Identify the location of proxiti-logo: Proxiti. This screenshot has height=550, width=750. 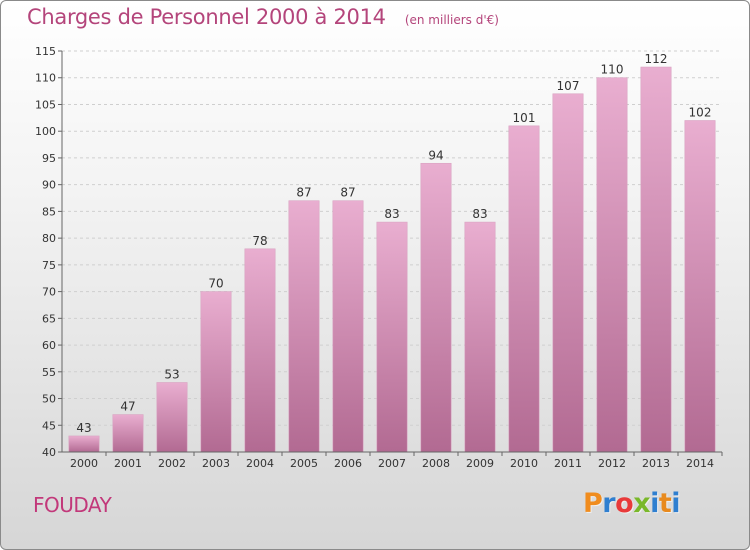
(632, 503).